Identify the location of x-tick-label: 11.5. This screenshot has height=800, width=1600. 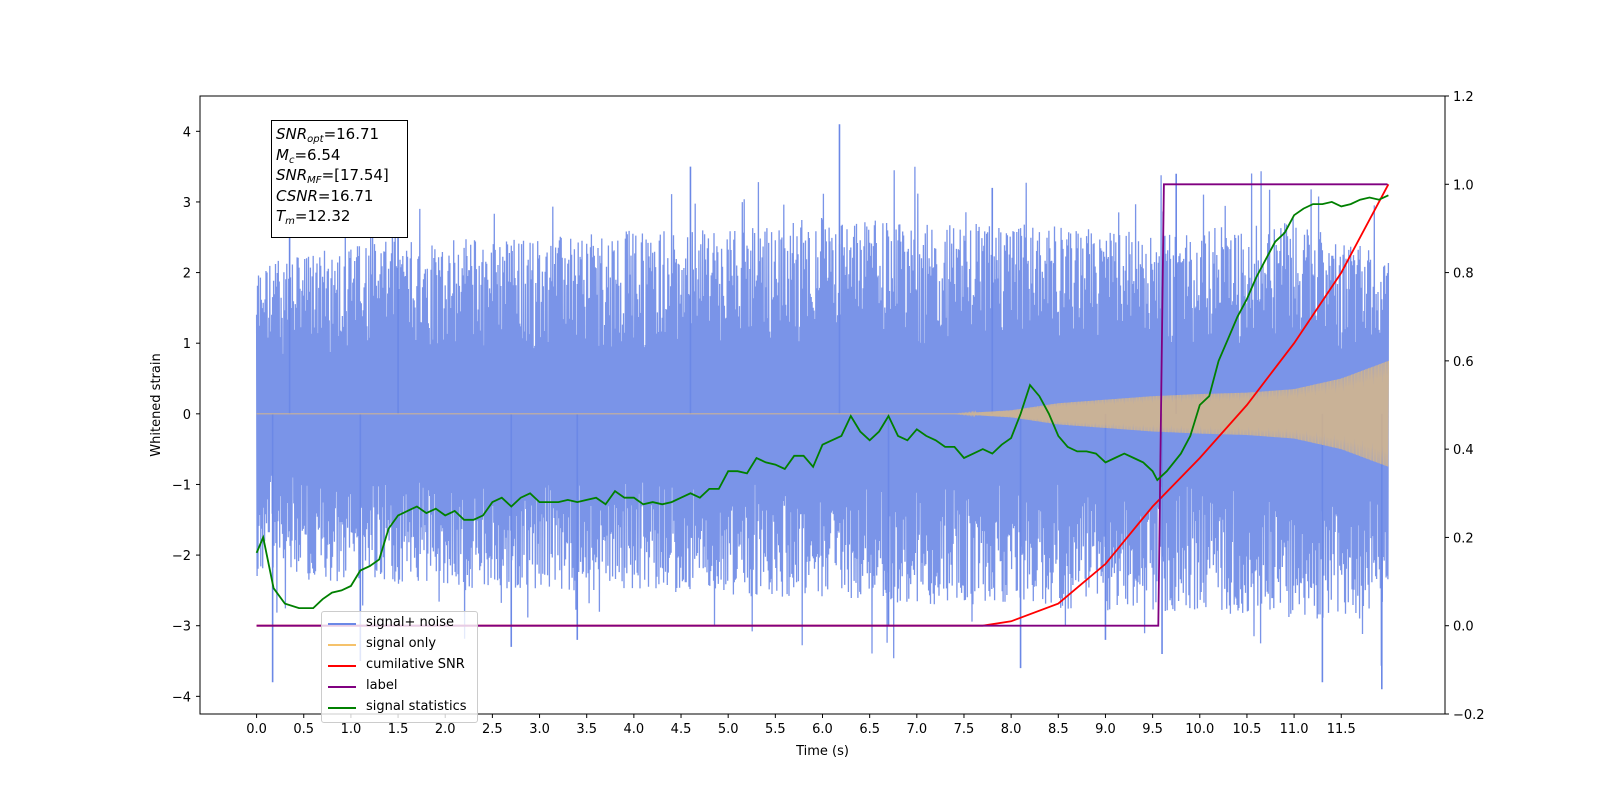
(1341, 729).